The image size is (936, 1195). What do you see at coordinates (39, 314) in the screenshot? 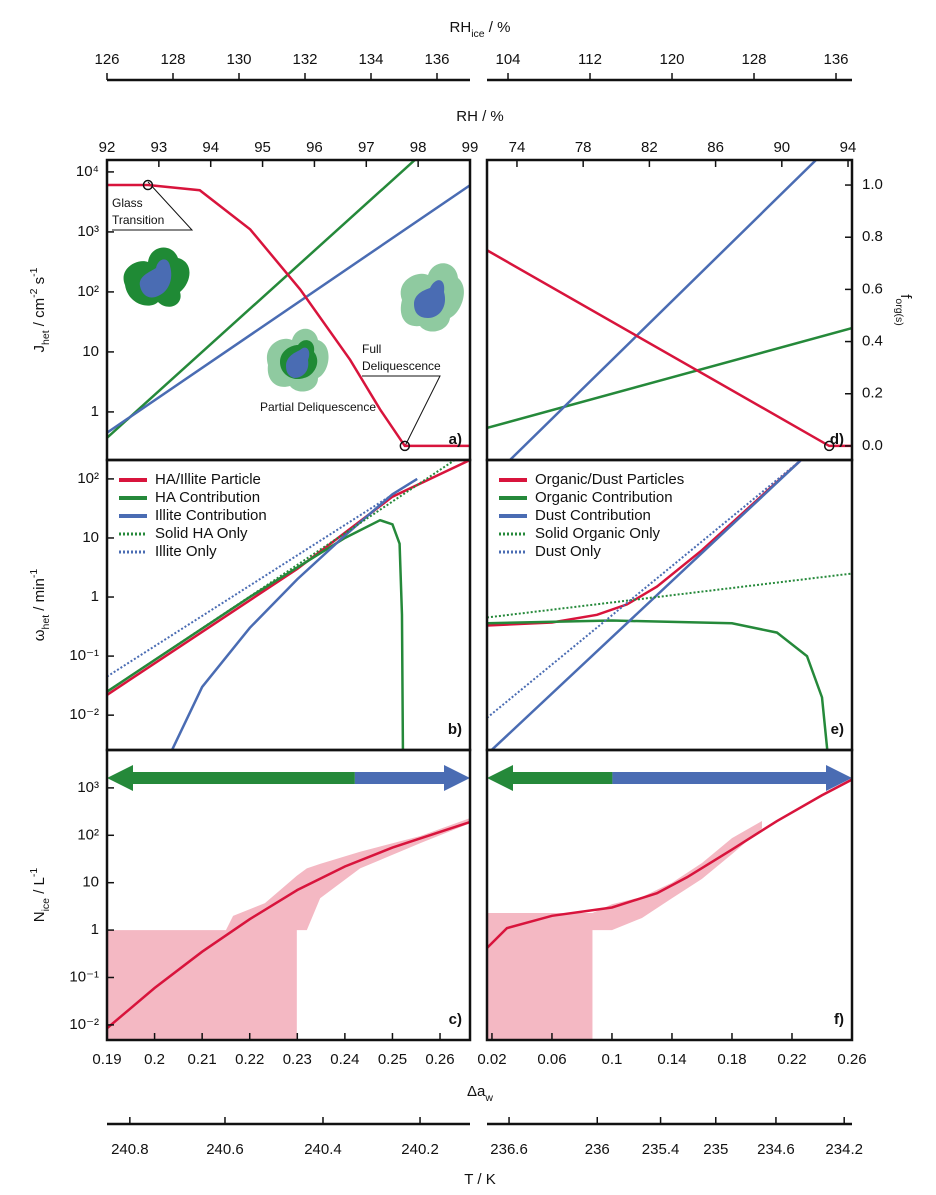
I see `title-part: / cm` at bounding box center [39, 314].